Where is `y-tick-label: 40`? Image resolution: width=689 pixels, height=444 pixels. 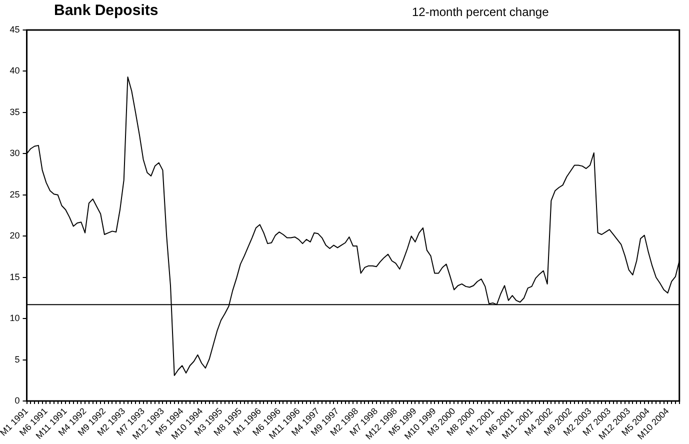
y-tick-label: 40 is located at coordinates (15, 71).